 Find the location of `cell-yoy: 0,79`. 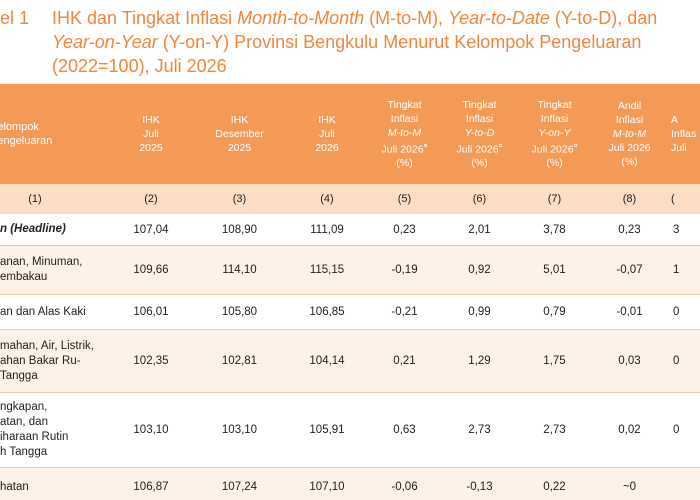

cell-yoy: 0,79 is located at coordinates (554, 312).